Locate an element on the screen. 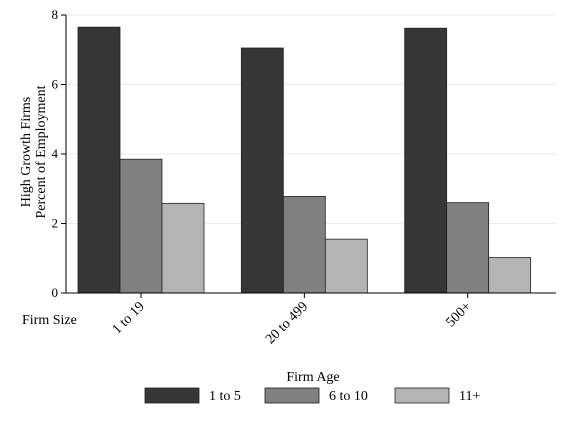  bar-500+-6-to-10 is located at coordinates (468, 248).